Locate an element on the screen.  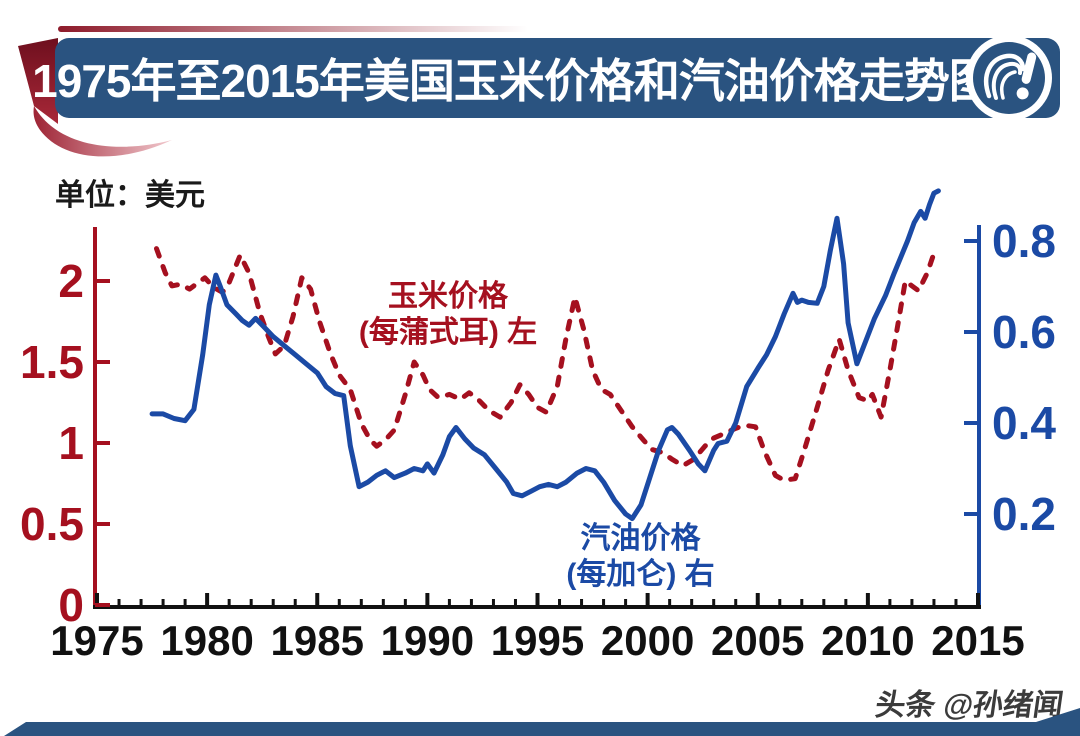
header-left-ribbon-tail is located at coordinates (102, 131).